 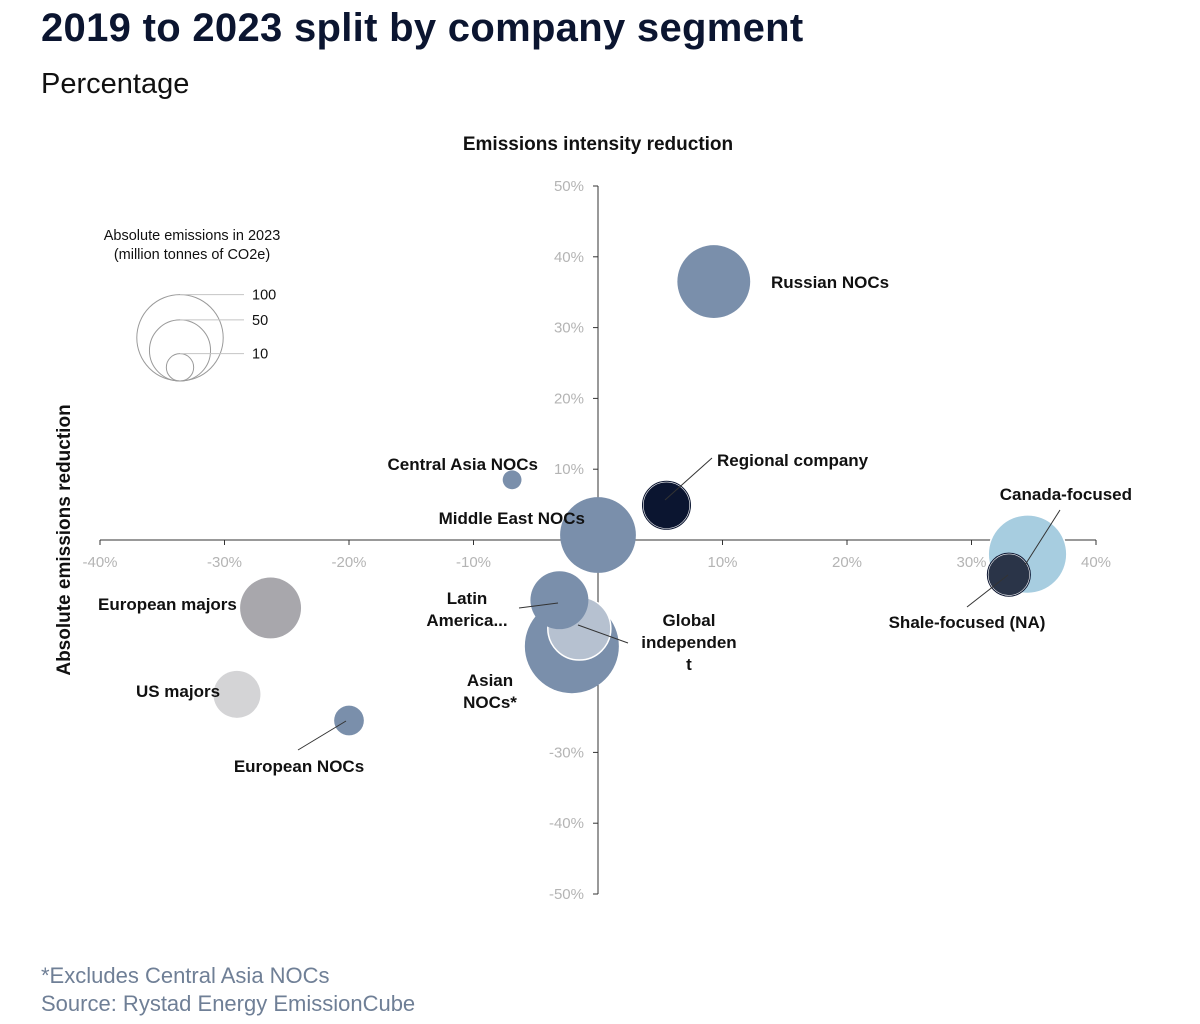 What do you see at coordinates (722, 562) in the screenshot?
I see `x-tick-label: 10%` at bounding box center [722, 562].